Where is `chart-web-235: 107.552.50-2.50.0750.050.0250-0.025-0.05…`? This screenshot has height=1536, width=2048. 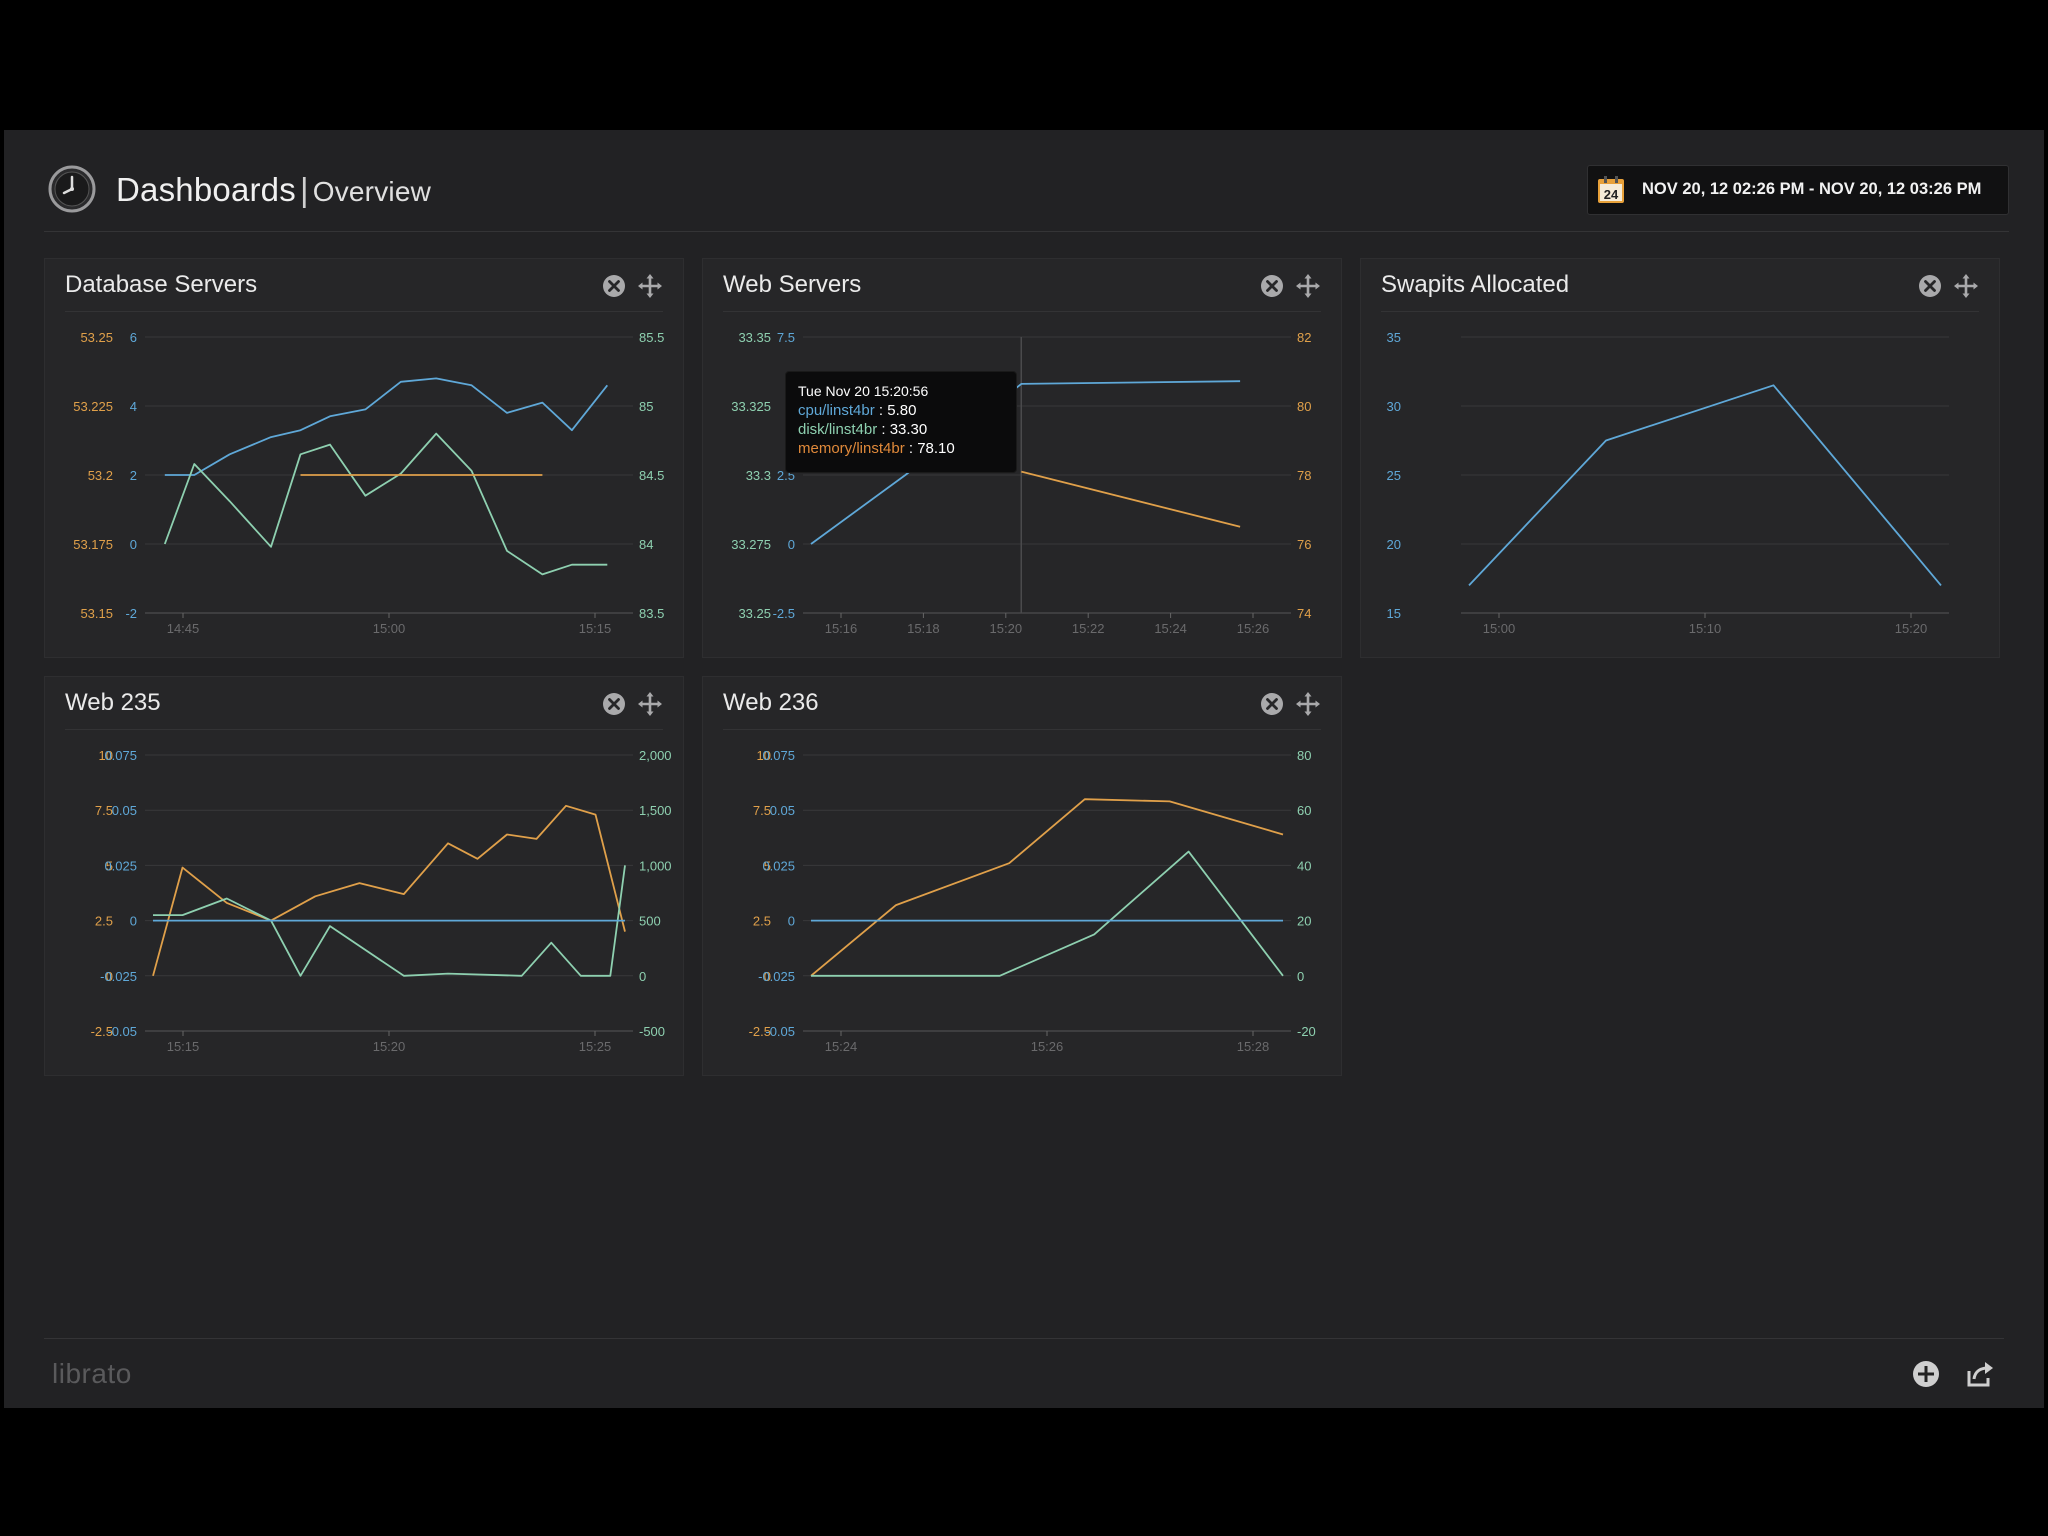 chart-web-235: 107.552.50-2.50.0750.050.0250-0.025-0.05… is located at coordinates (381, 901).